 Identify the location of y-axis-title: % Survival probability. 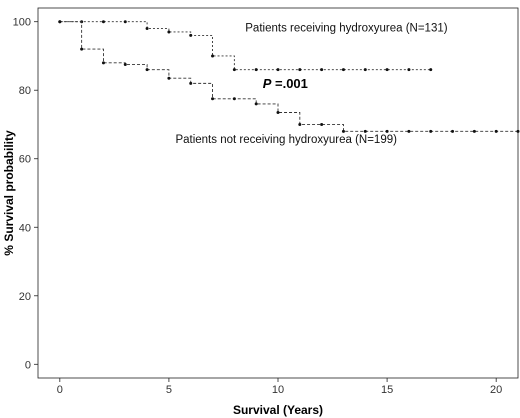
(9, 193).